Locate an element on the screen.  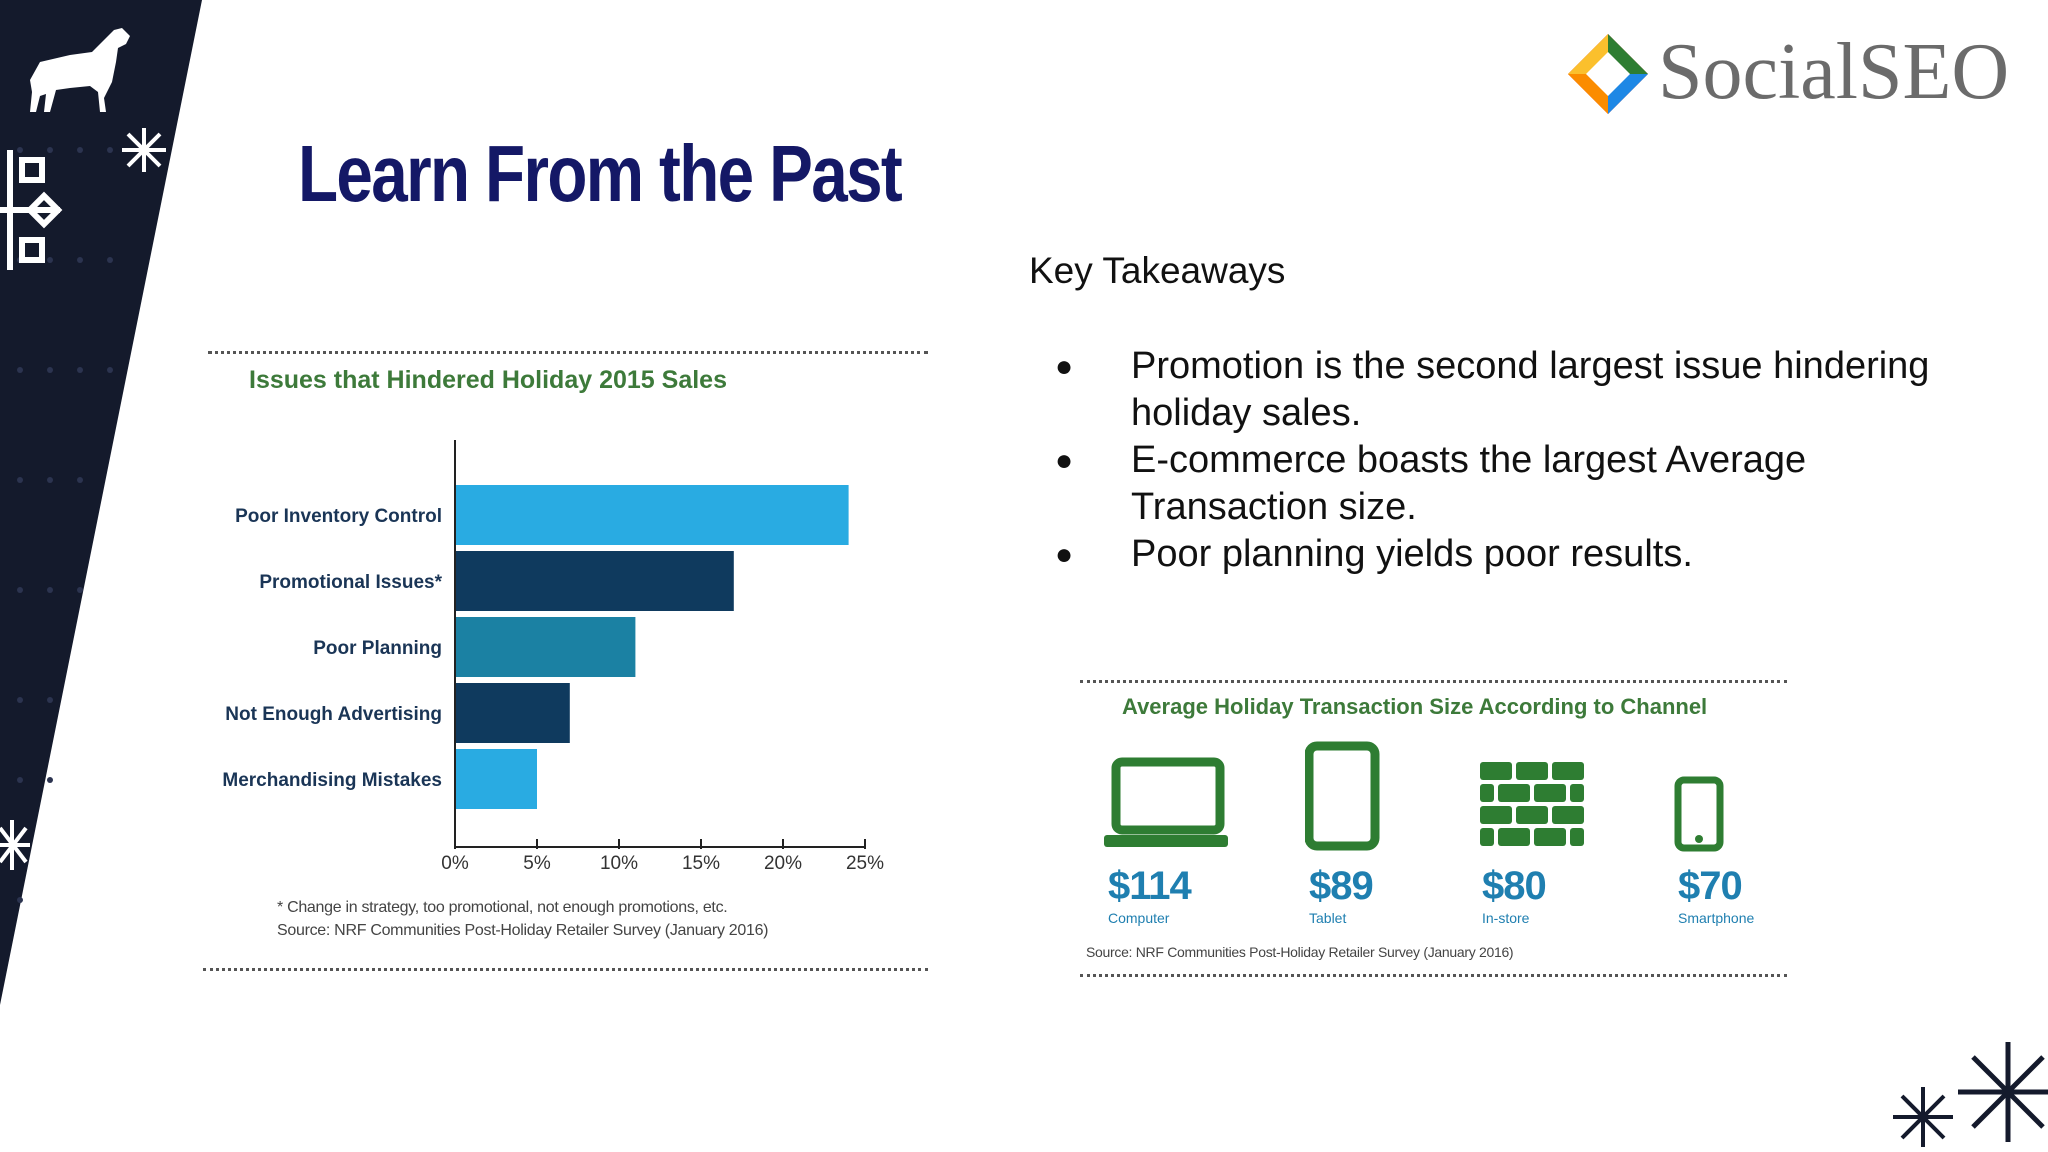
x-tick-label: 0% is located at coordinates (455, 863).